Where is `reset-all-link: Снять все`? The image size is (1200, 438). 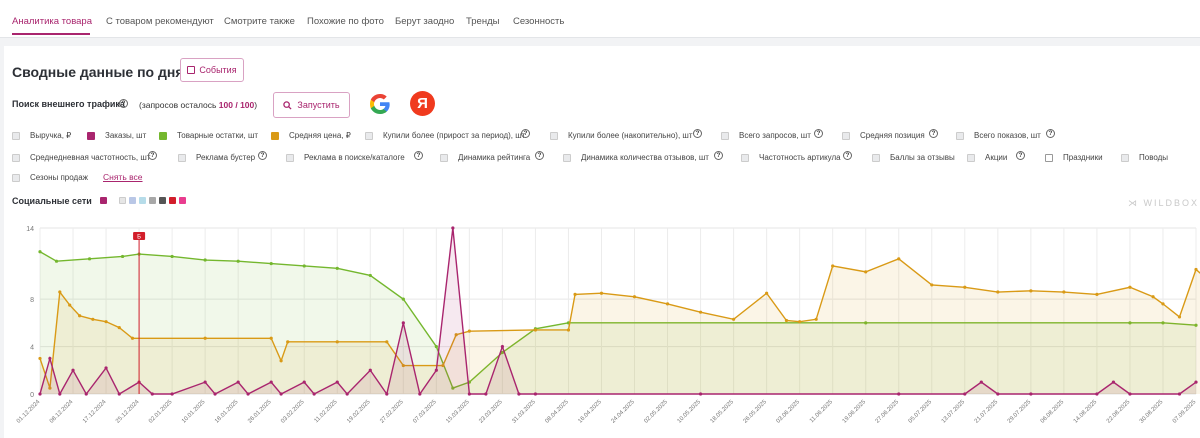
reset-all-link: Снять все is located at coordinates (123, 177).